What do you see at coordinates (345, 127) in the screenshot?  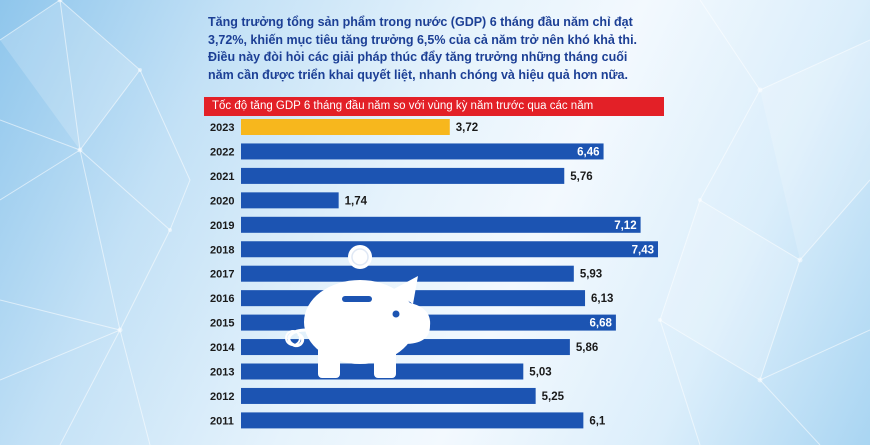 I see `bar-2023` at bounding box center [345, 127].